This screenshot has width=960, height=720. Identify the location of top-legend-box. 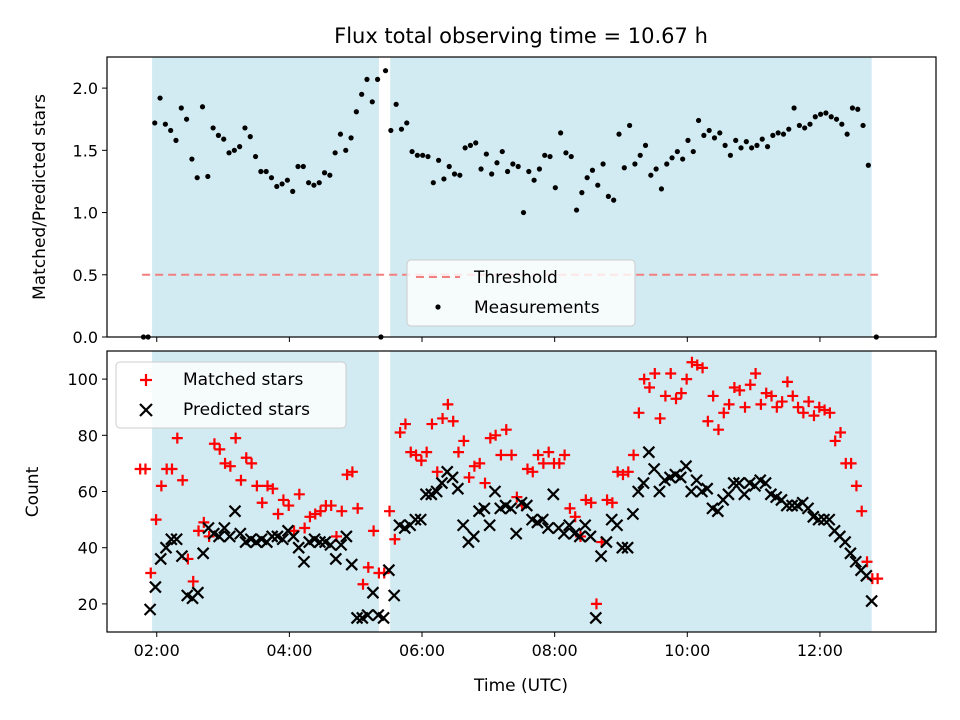
(521, 293).